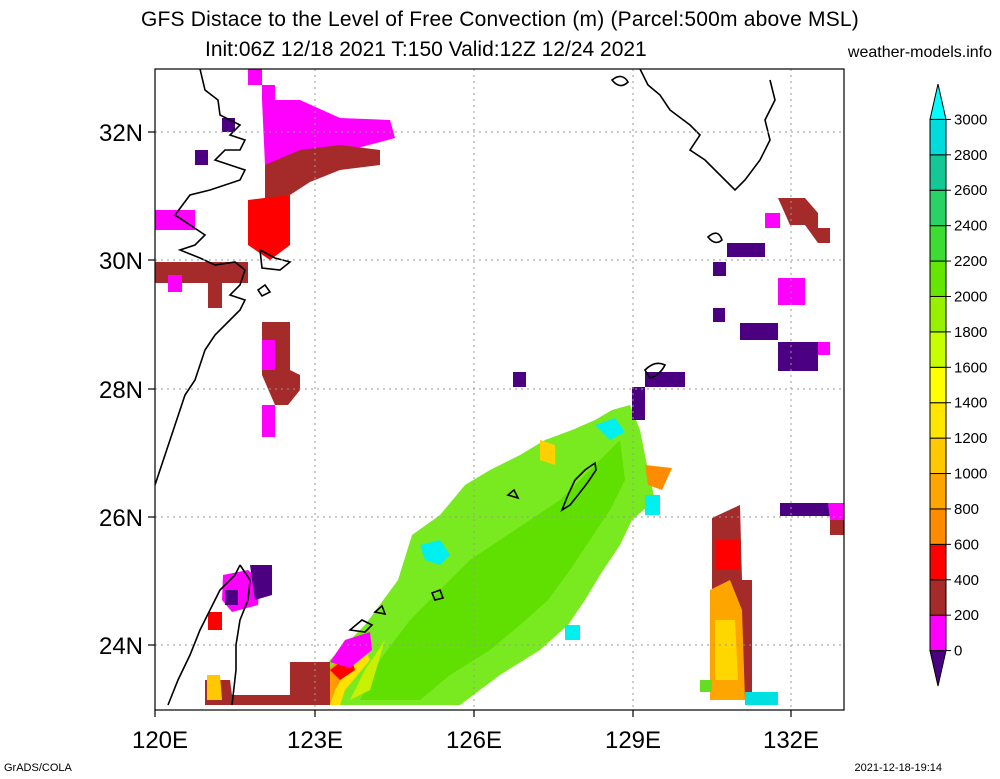 The height and width of the screenshot is (779, 1000). What do you see at coordinates (966, 580) in the screenshot?
I see `colorbar-label-400: 400` at bounding box center [966, 580].